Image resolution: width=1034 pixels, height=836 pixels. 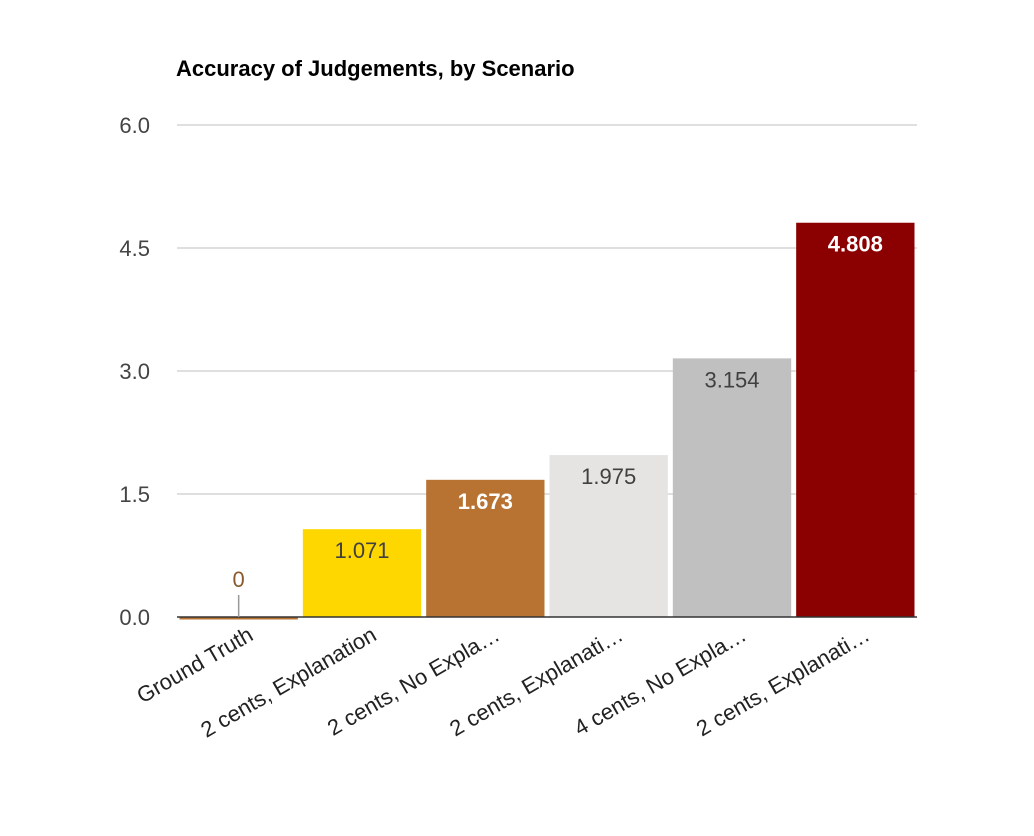 What do you see at coordinates (134, 617) in the screenshot?
I see `y-tick-label: 0.0` at bounding box center [134, 617].